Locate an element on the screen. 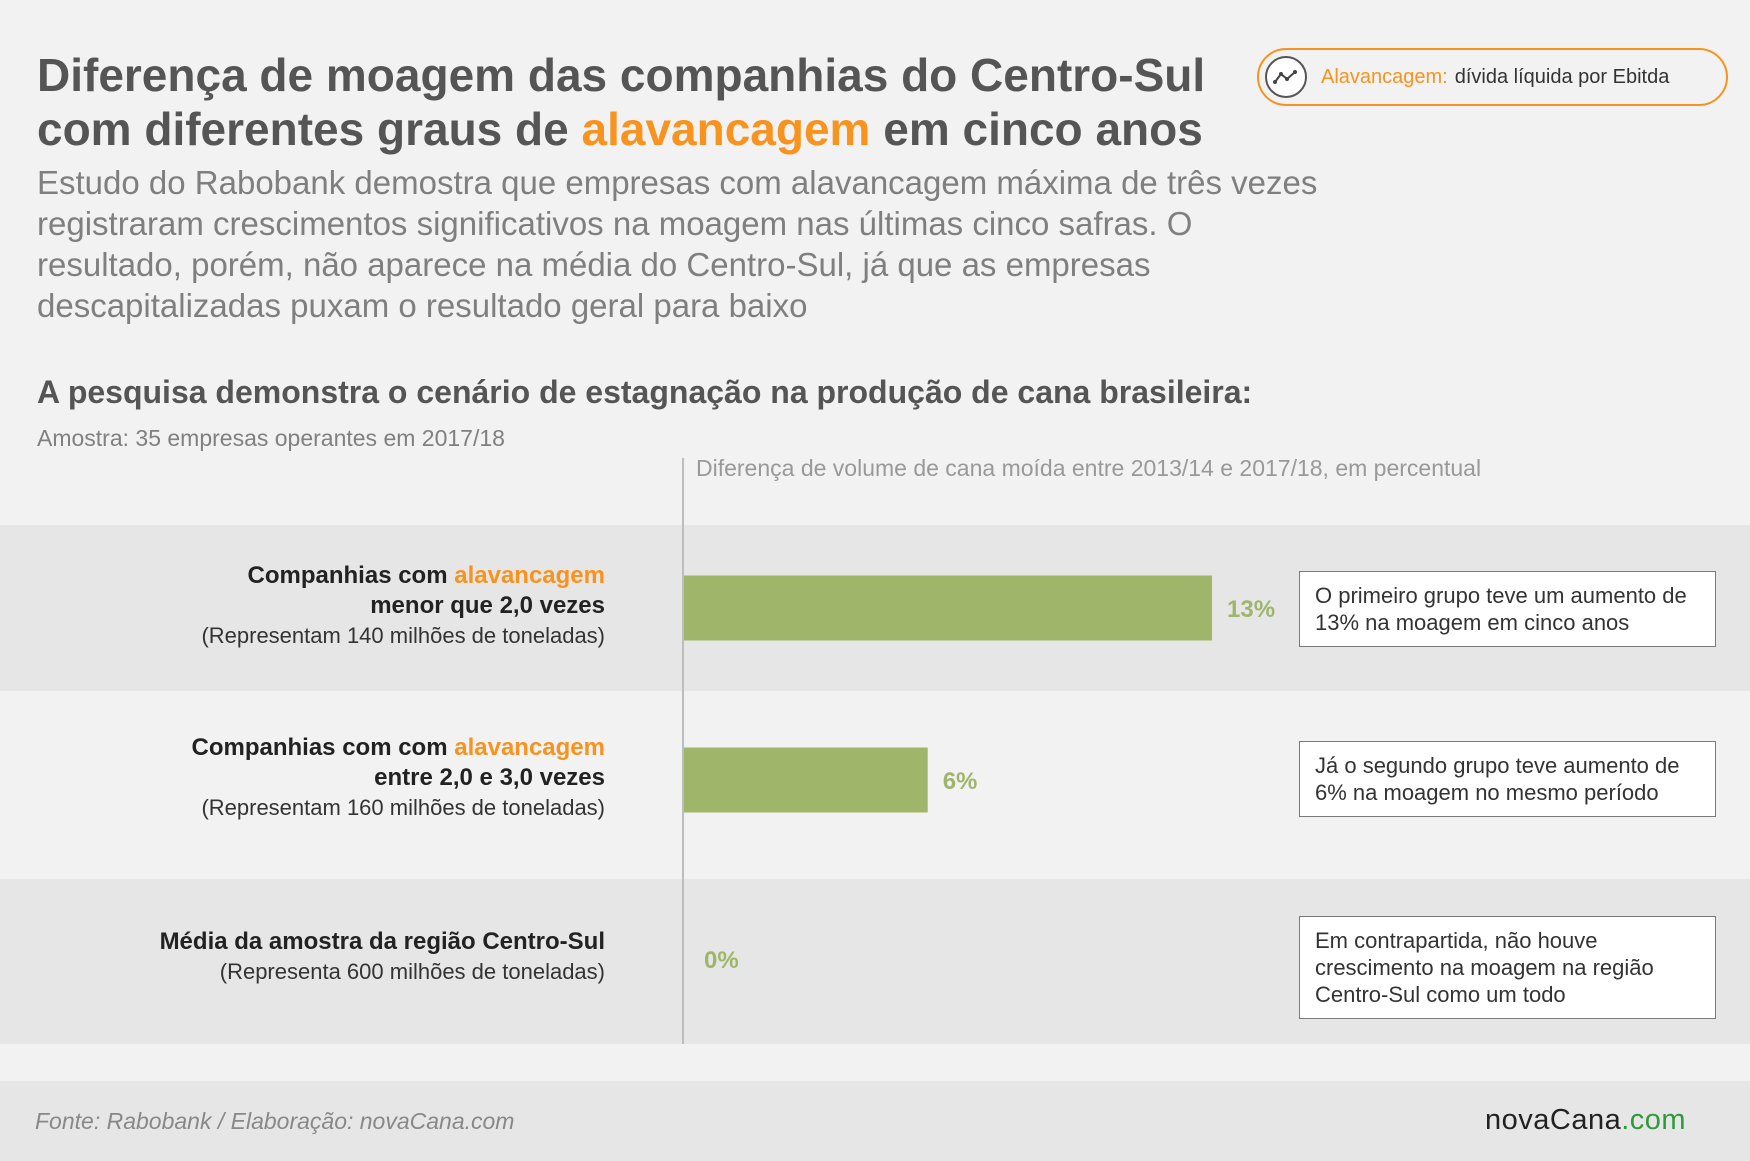 The width and height of the screenshot is (1750, 1161). value-label-2: 6% is located at coordinates (960, 781).